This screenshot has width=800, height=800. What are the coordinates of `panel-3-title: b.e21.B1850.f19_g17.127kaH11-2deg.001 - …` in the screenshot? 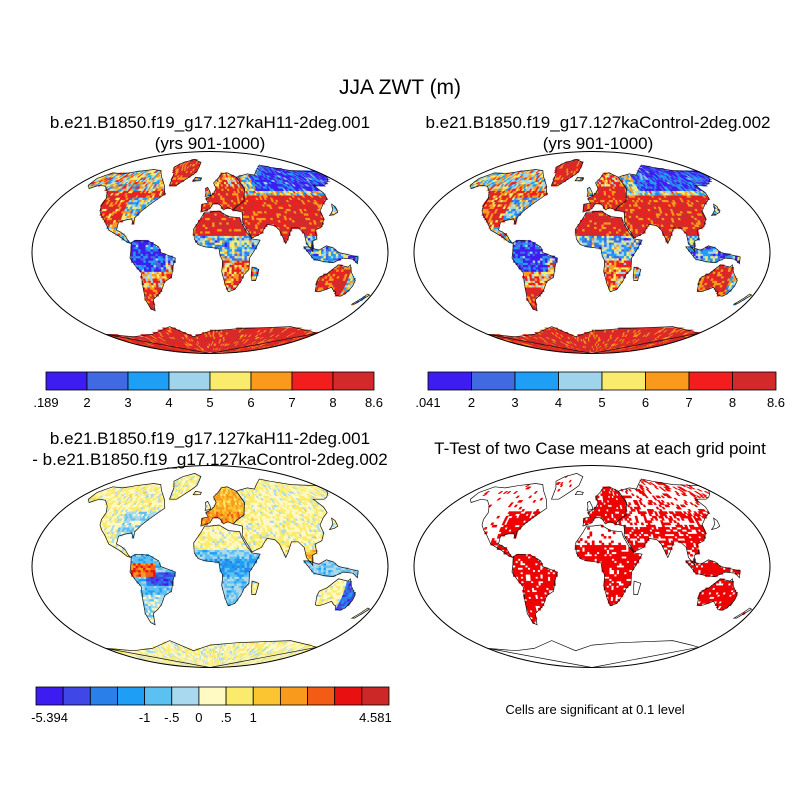 It's located at (210, 449).